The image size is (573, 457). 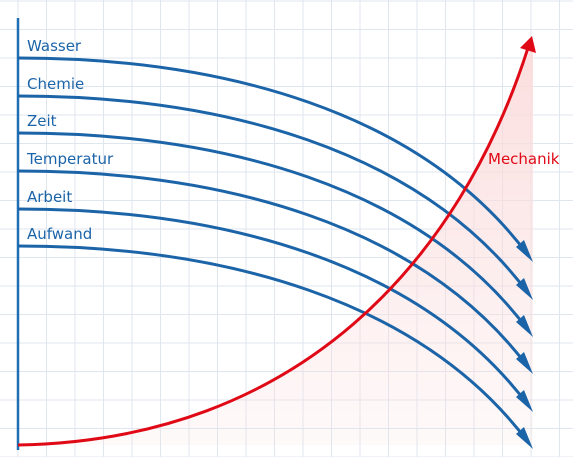 What do you see at coordinates (524, 251) in the screenshot?
I see `arrowhead-wasser` at bounding box center [524, 251].